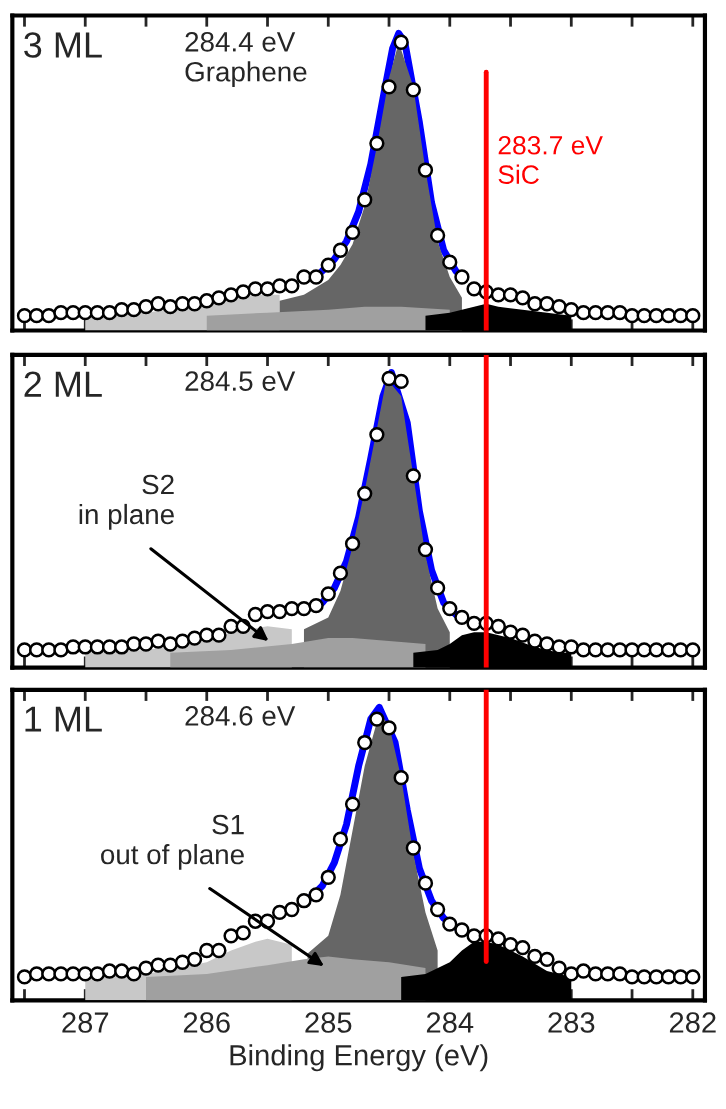  What do you see at coordinates (246, 60) in the screenshot?
I see `annotation: 284.4 eV Graphene` at bounding box center [246, 60].